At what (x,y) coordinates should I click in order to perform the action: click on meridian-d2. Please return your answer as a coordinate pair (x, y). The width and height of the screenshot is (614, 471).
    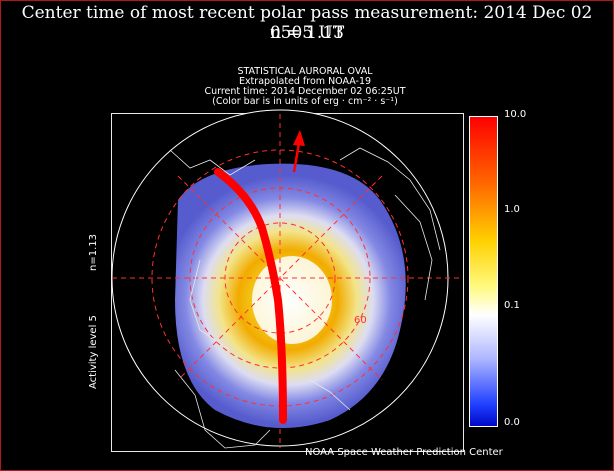
    Looking at the image, I should click on (280, 278).